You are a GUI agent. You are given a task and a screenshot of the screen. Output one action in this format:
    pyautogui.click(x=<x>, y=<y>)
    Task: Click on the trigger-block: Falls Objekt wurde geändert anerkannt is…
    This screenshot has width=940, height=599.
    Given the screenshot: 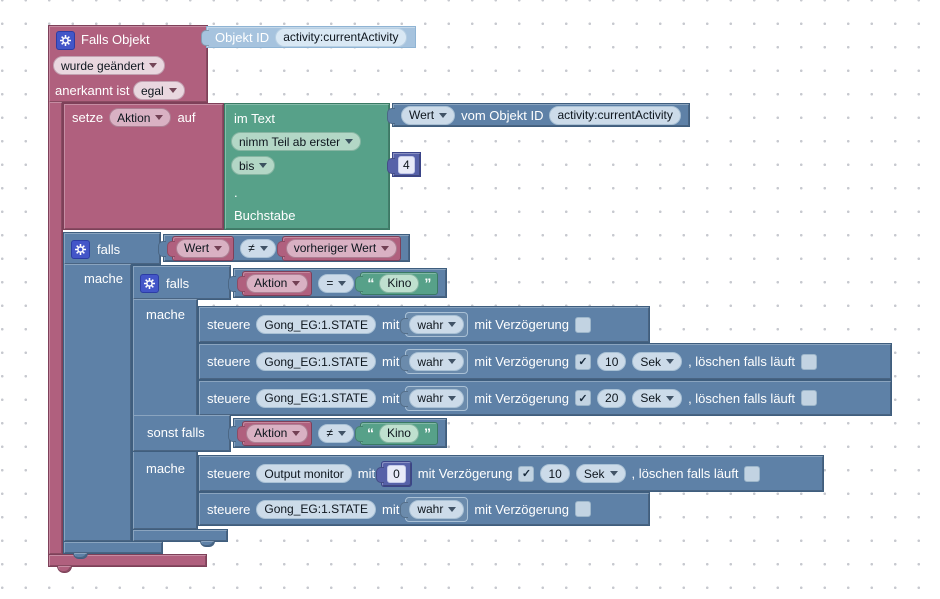 What is the action you would take?
    pyautogui.click(x=128, y=64)
    